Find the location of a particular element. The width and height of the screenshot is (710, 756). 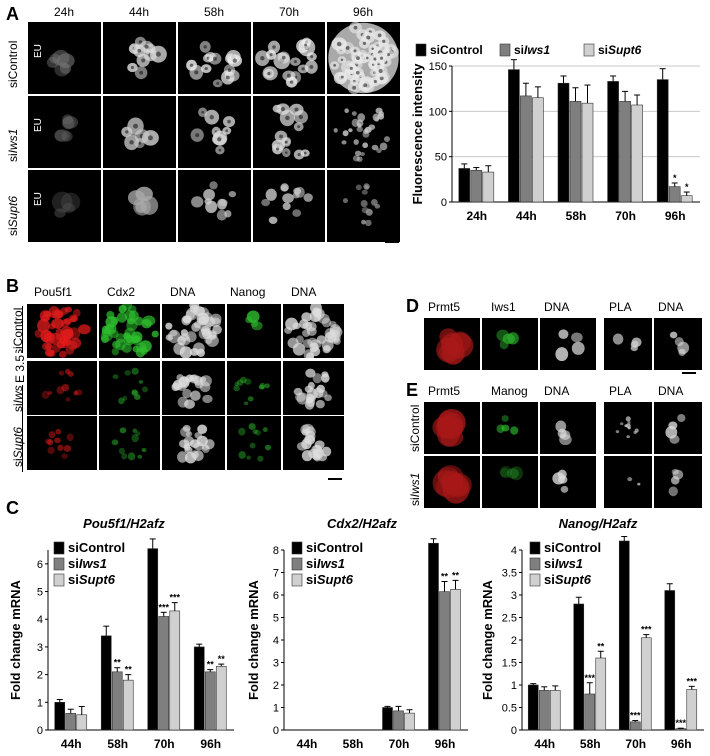

column-label-d-3: DNA is located at coordinates (557, 307).